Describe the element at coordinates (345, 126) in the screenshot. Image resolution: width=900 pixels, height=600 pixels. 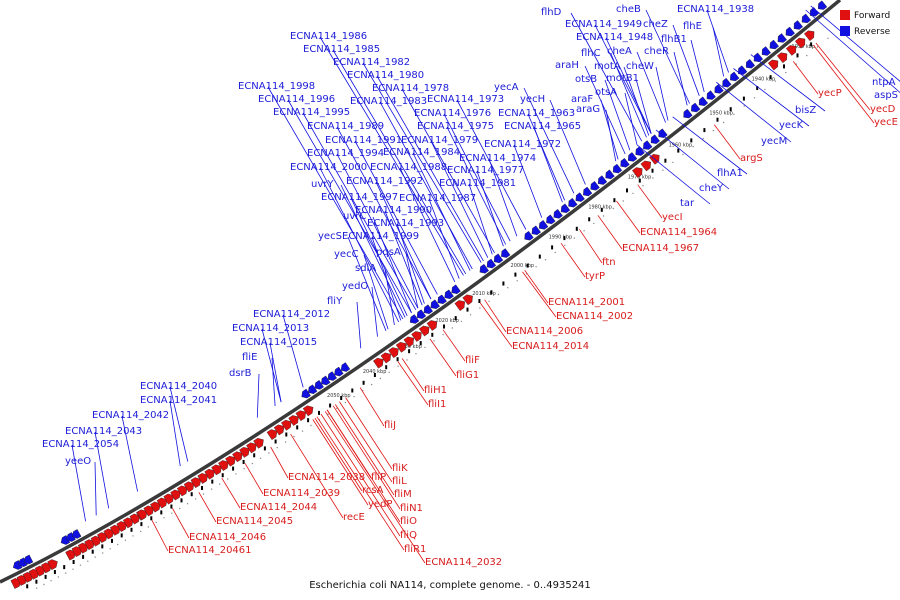
I see `reverse-gene-label: ECNA114_1989` at that location.